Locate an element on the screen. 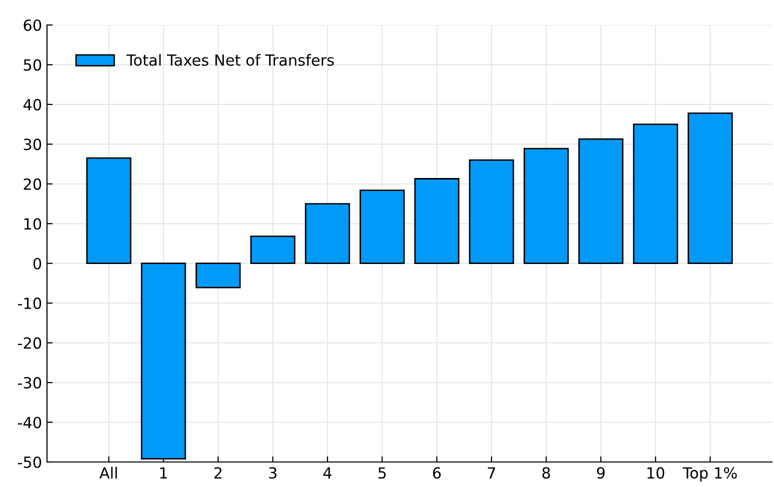 The height and width of the screenshot is (487, 774). x-tick-label: 5 is located at coordinates (382, 473).